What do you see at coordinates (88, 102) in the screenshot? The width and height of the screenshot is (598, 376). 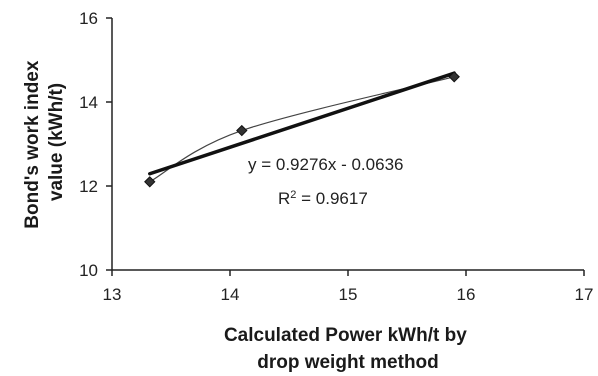 I see `y-tick-label: 14` at bounding box center [88, 102].